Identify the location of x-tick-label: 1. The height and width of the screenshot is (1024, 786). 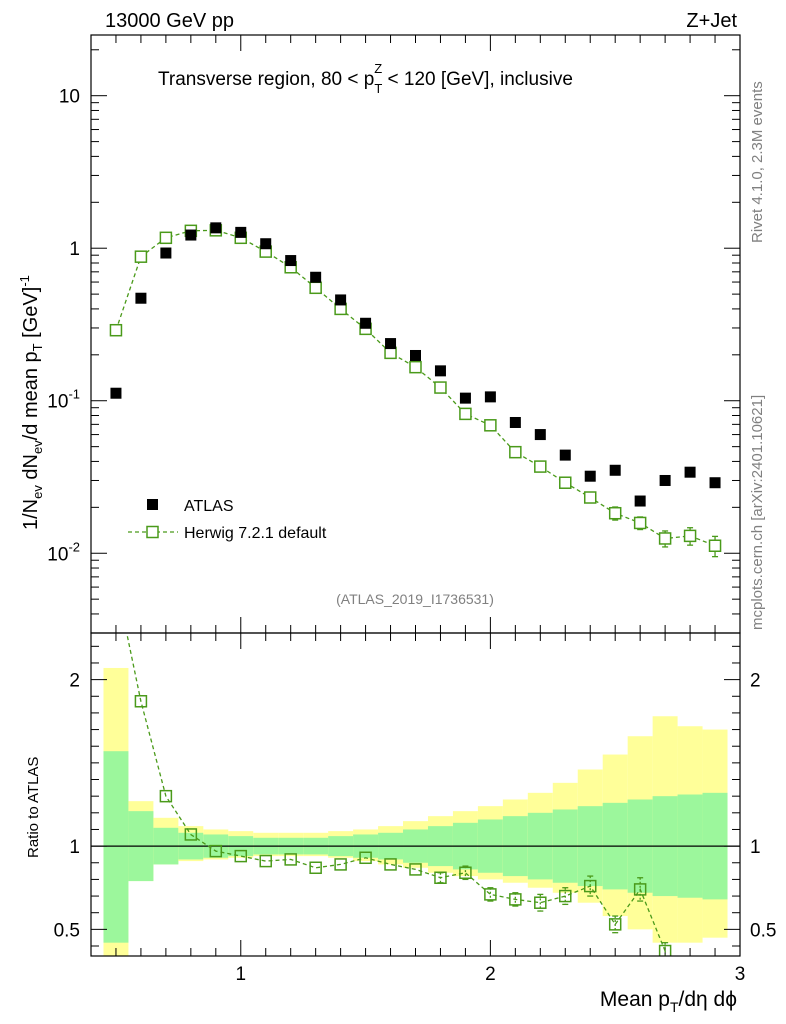
(240, 974).